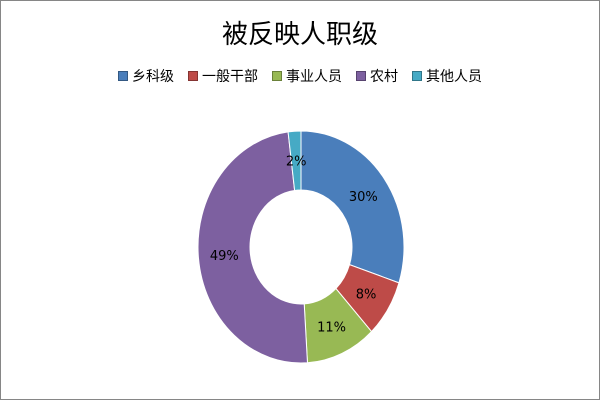 The width and height of the screenshot is (600, 400). Describe the element at coordinates (224, 256) in the screenshot. I see `data-label: 49%` at that location.